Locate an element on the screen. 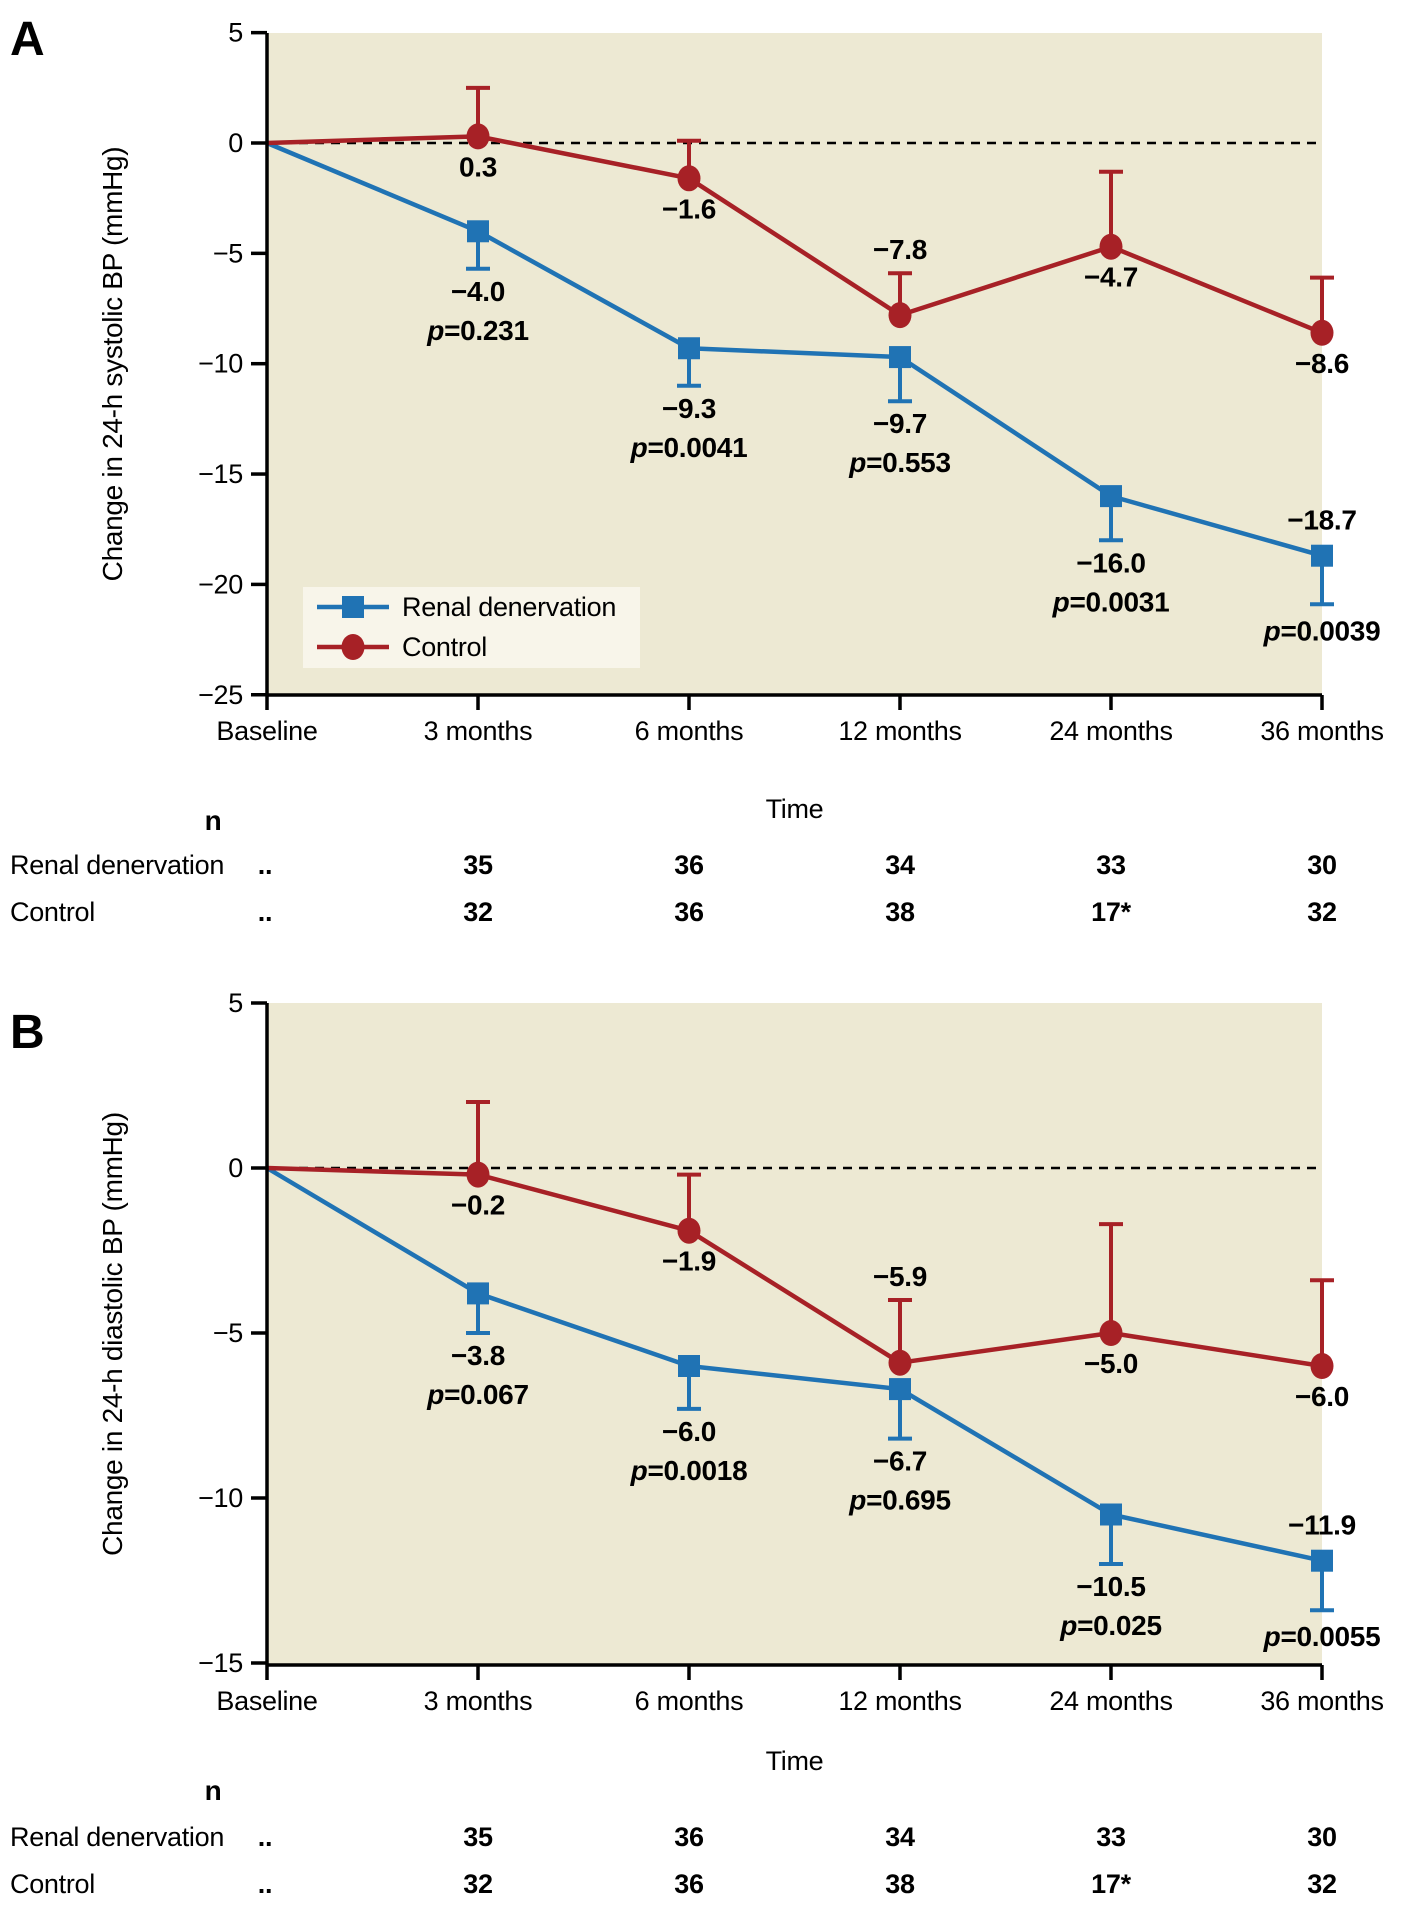 The height and width of the screenshot is (1919, 1419). renal-value-label: −4.0 is located at coordinates (478, 291).